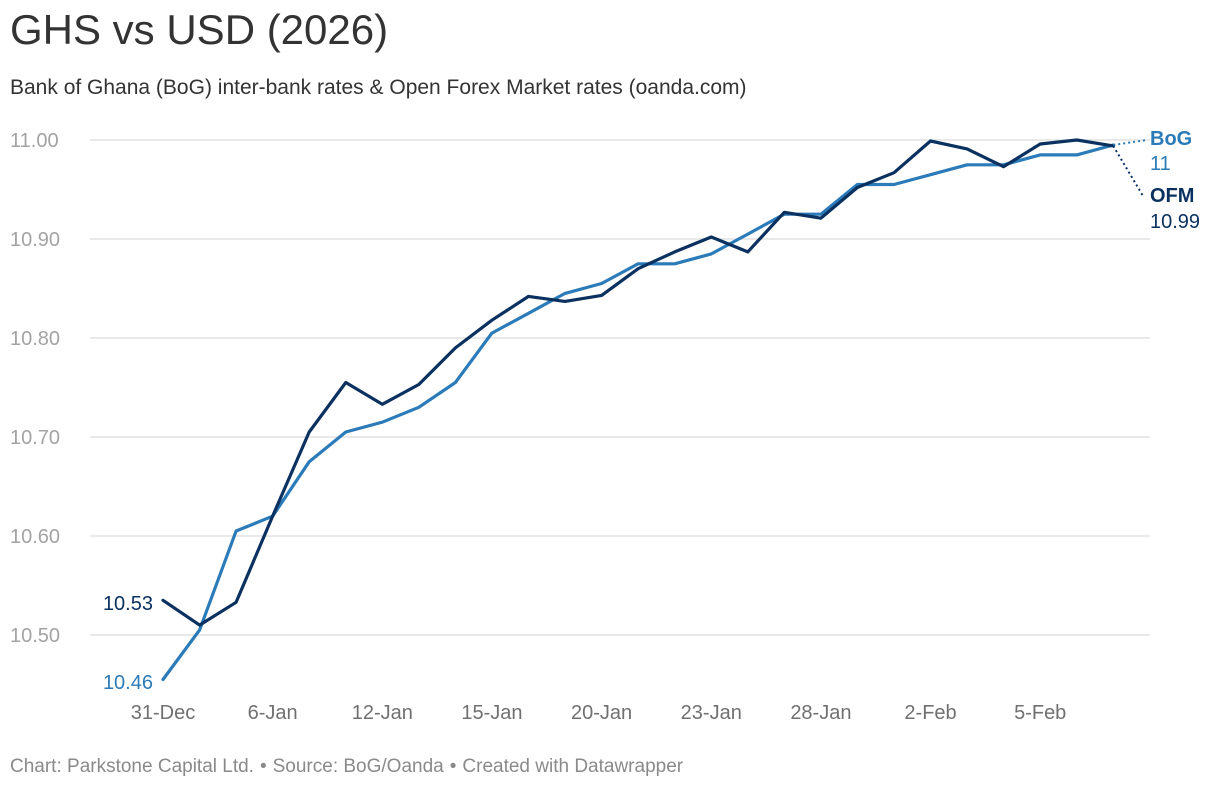 The image size is (1220, 794). What do you see at coordinates (35, 388) in the screenshot?
I see `y-axis-ticks: 10.50 10.60 10.70 10.80 10.90 11.00` at bounding box center [35, 388].